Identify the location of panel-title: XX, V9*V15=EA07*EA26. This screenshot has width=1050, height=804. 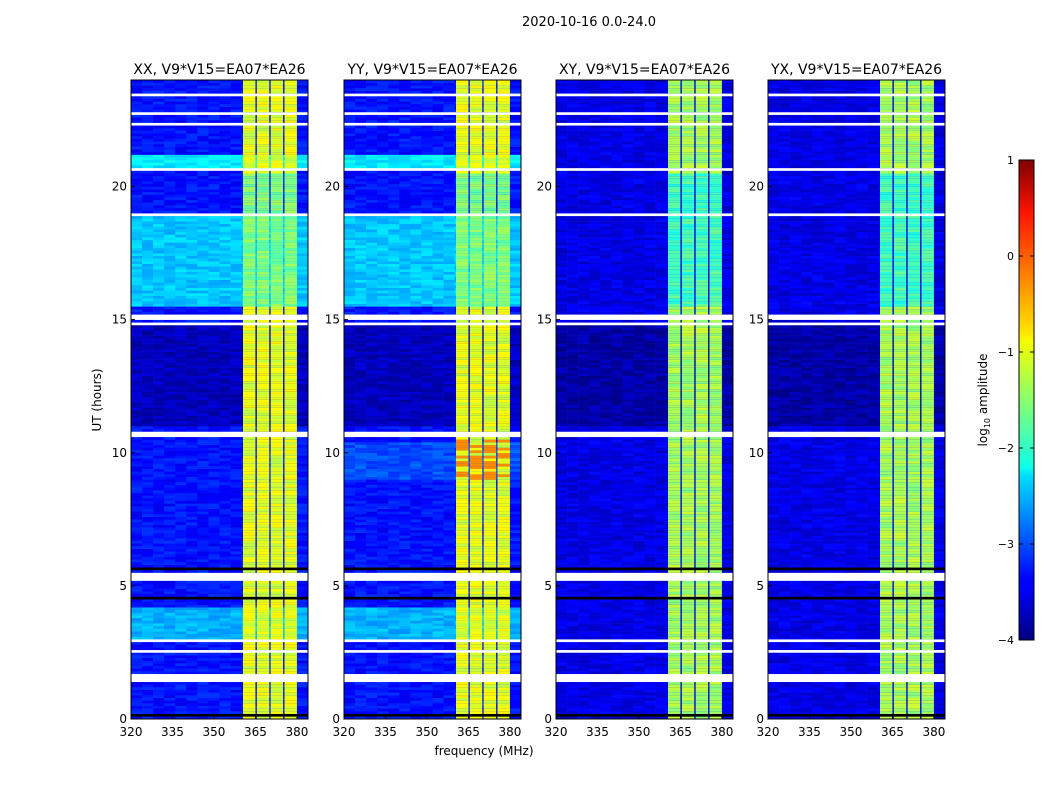
(219, 70).